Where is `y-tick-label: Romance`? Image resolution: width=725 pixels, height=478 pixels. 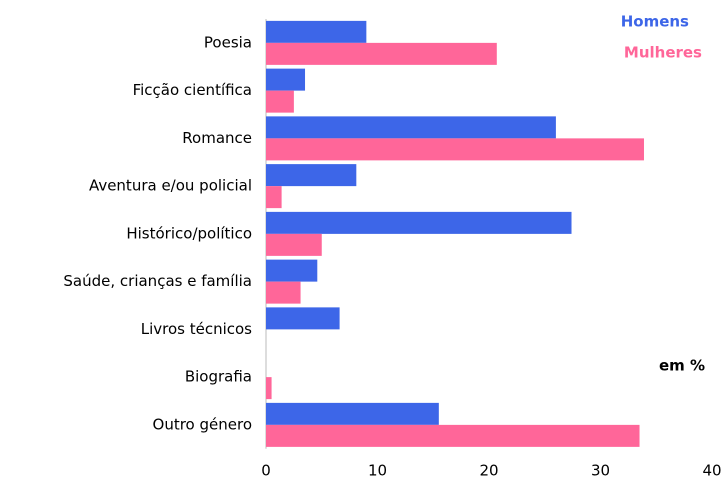
y-tick-label: Romance is located at coordinates (217, 138).